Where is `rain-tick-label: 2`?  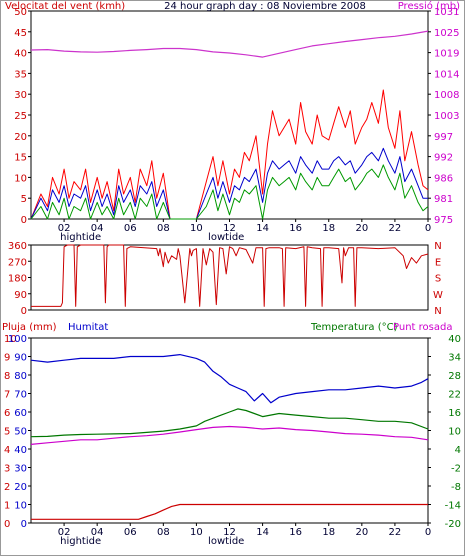 rain-tick-label: 2 is located at coordinates (7, 487).